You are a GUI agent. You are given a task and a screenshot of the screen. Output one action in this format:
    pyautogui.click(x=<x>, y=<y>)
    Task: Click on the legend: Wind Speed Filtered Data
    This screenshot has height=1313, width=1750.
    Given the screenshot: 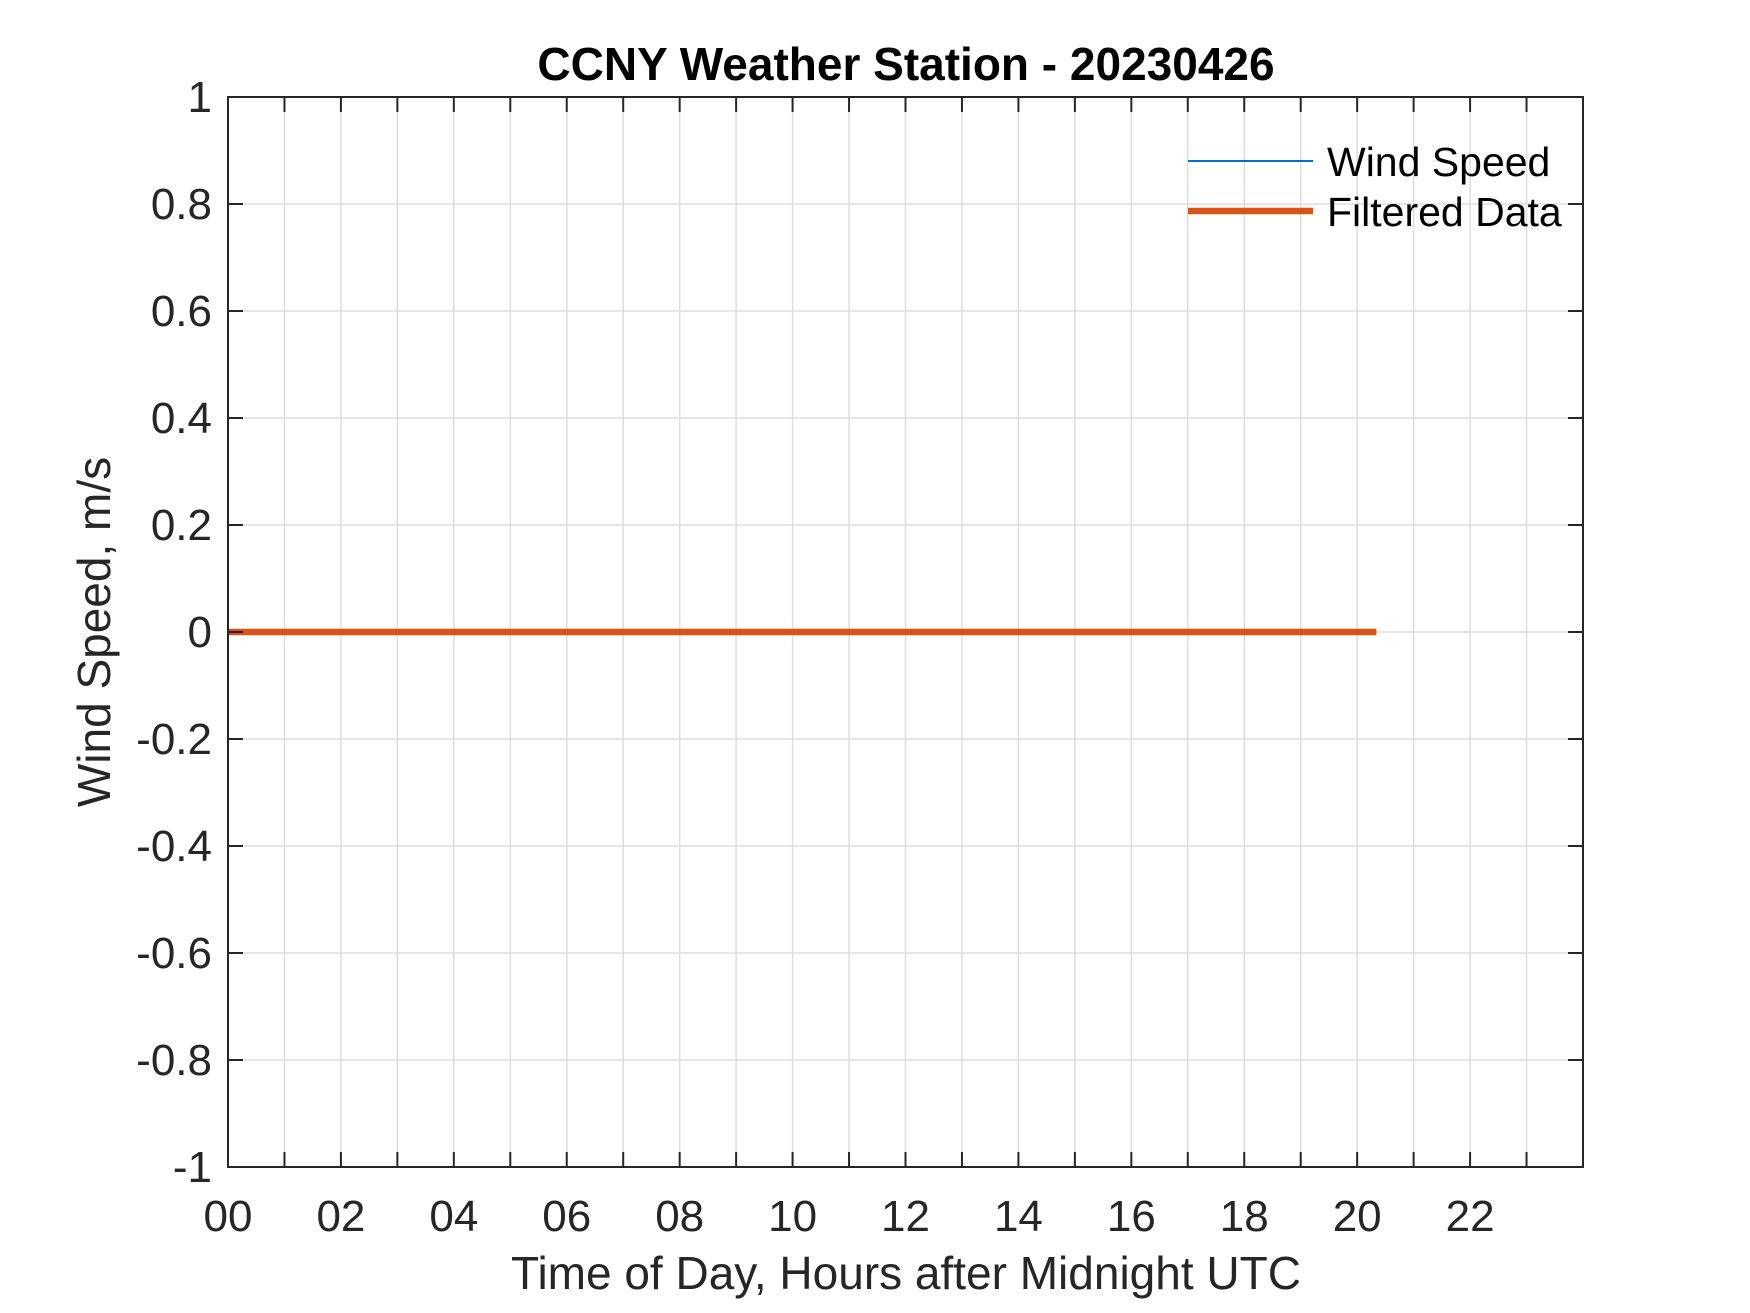 What is the action you would take?
    pyautogui.click(x=1375, y=187)
    